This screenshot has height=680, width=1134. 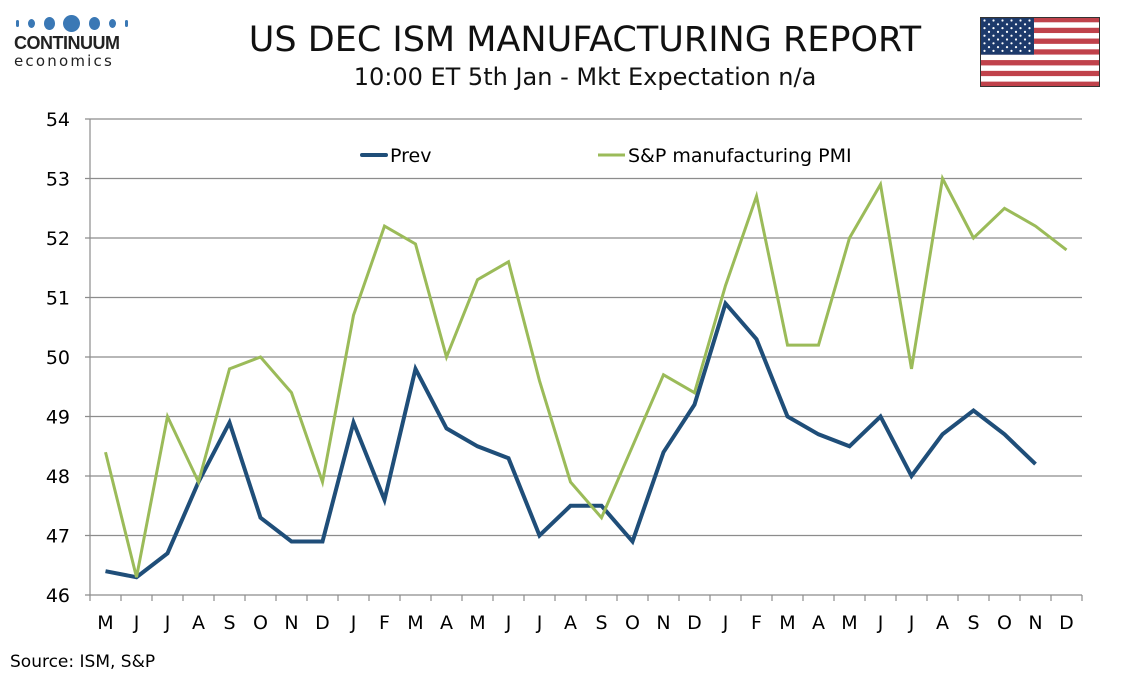 What do you see at coordinates (58, 239) in the screenshot?
I see `y-tick-label: 52` at bounding box center [58, 239].